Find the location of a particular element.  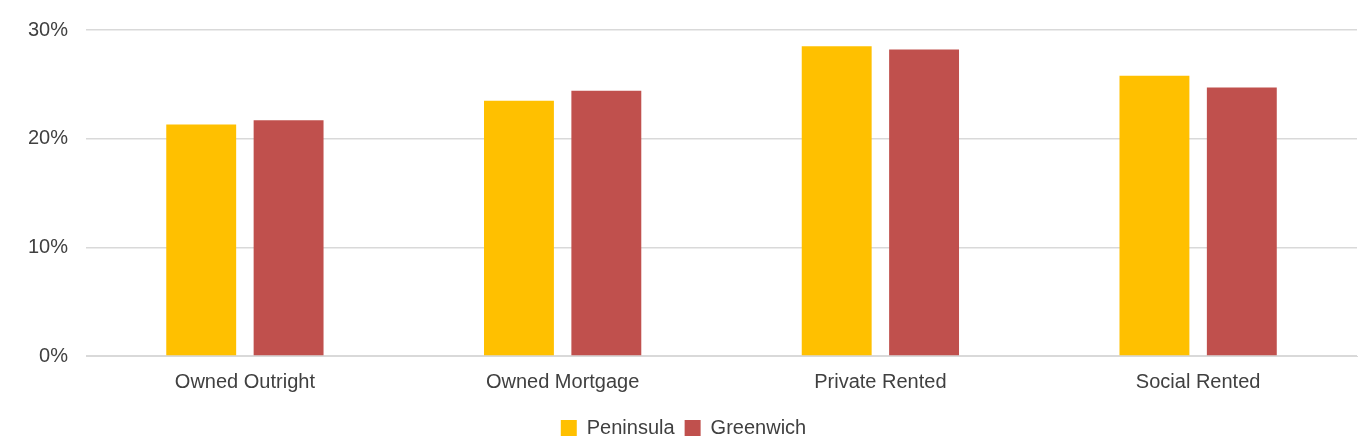

y-tick-label: 30% is located at coordinates (48, 28).